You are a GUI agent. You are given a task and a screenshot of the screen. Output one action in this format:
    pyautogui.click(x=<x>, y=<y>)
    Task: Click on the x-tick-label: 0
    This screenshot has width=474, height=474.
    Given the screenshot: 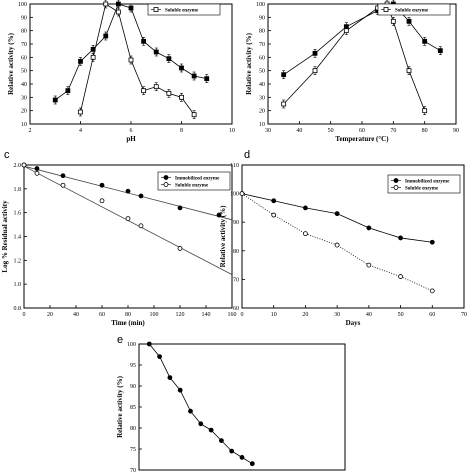 What is the action you would take?
    pyautogui.click(x=242, y=315)
    